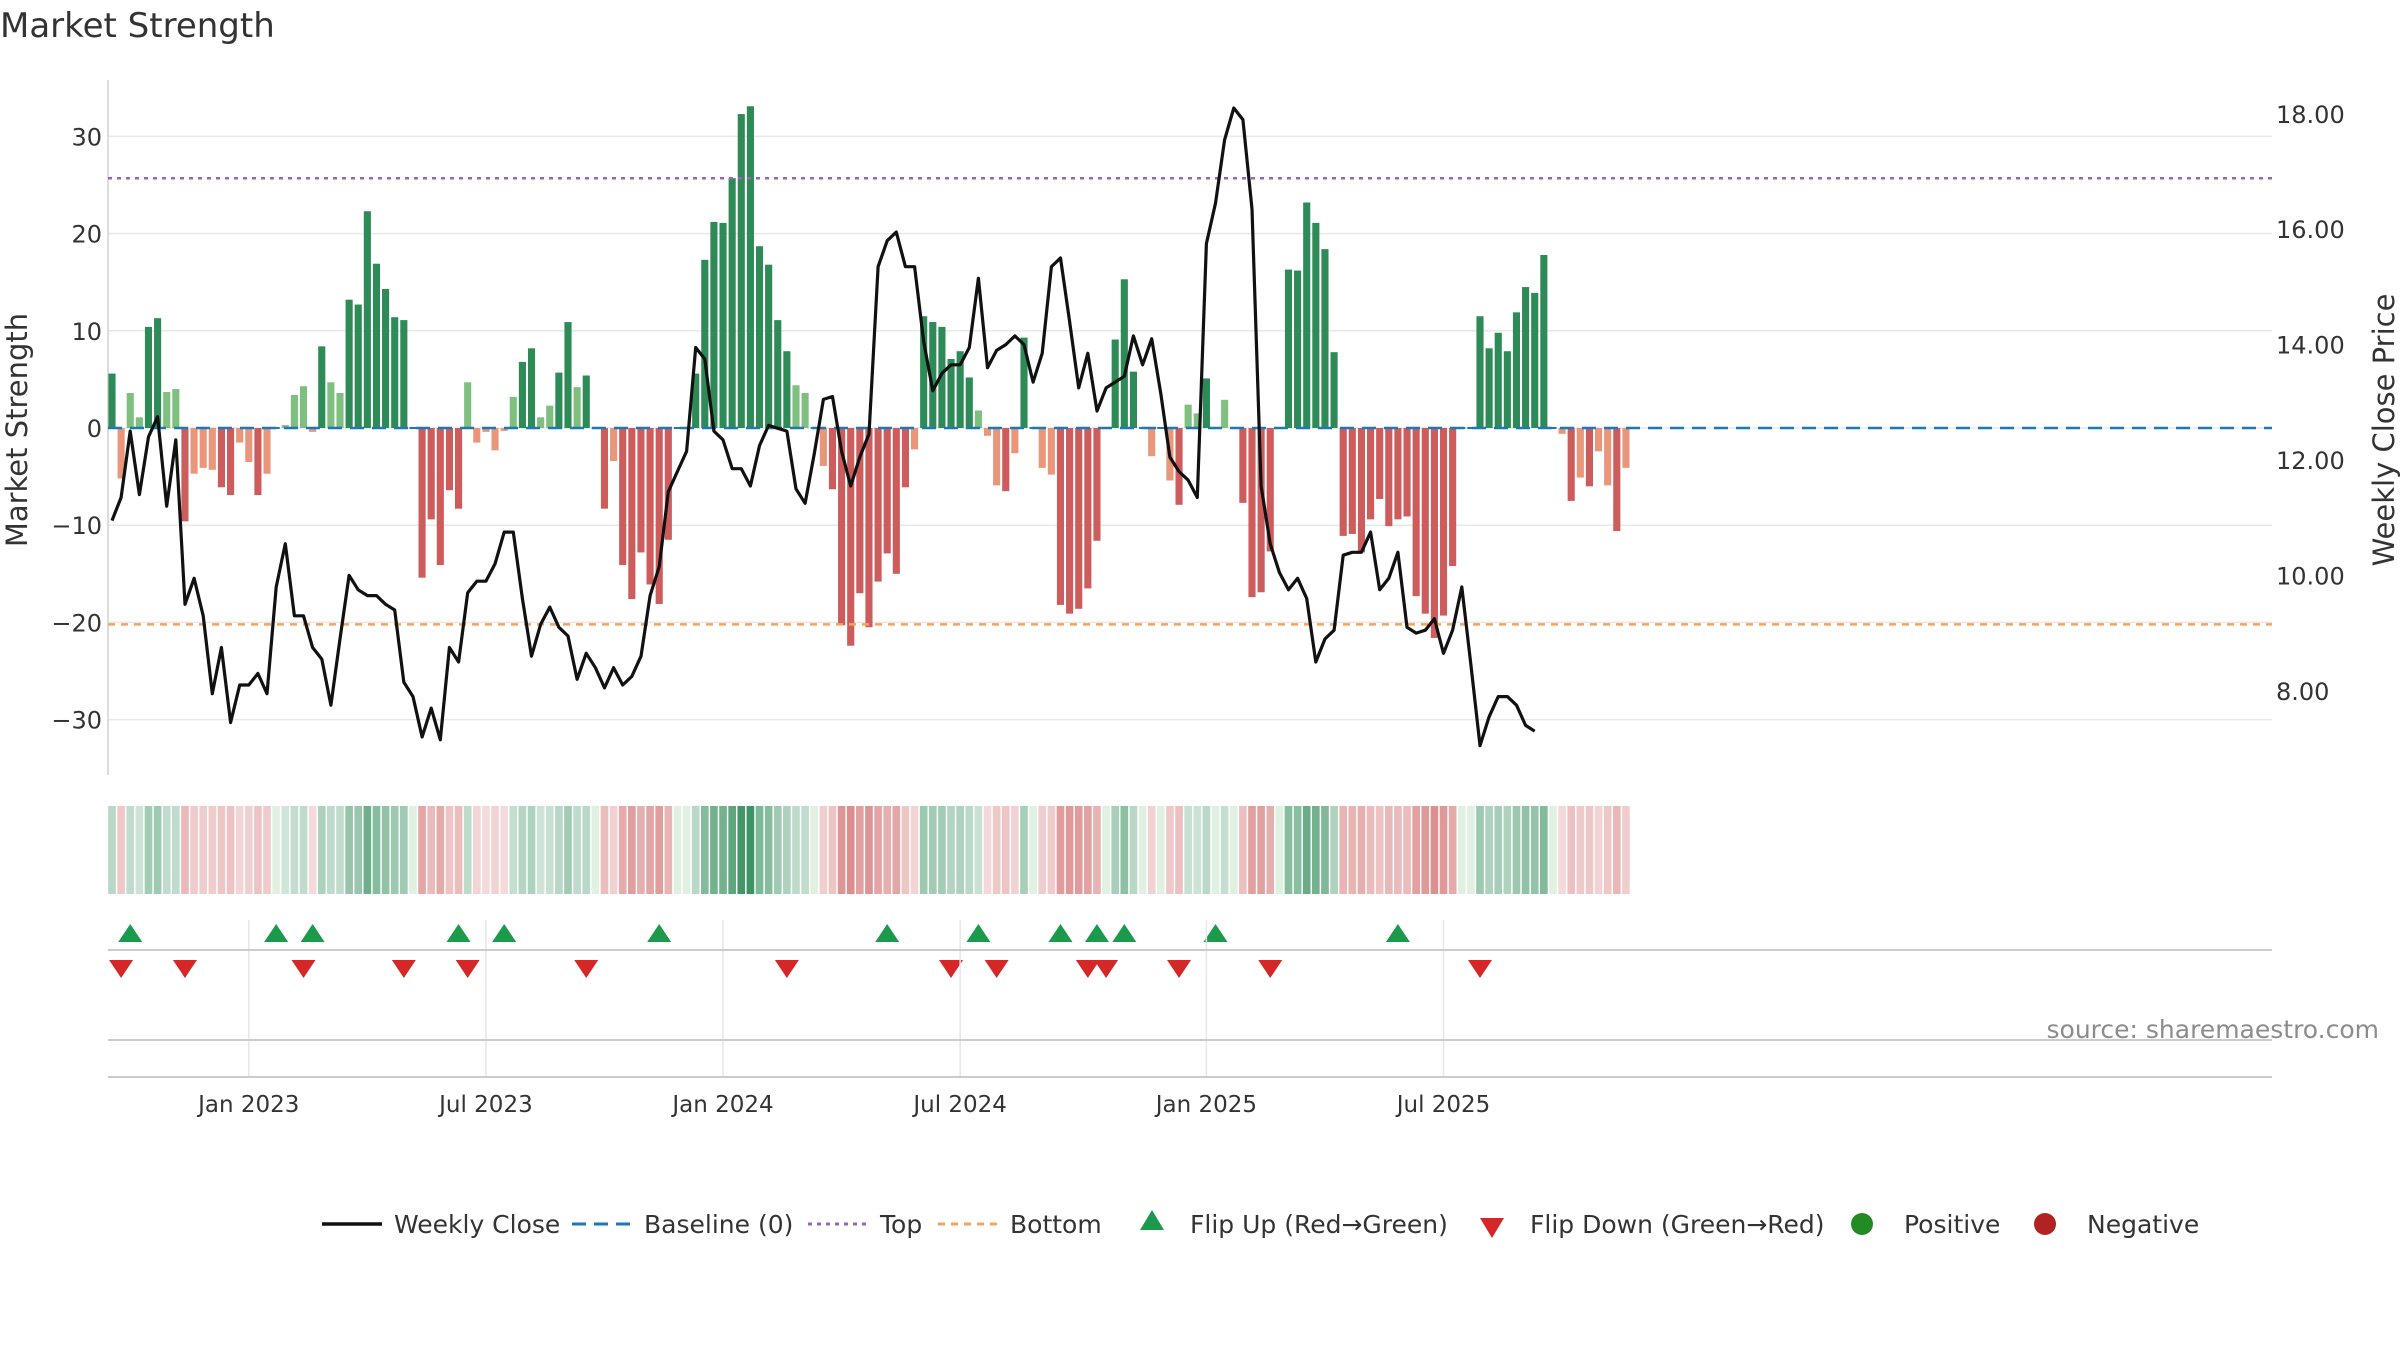 This screenshot has width=2400, height=1350. What do you see at coordinates (1492, 1228) in the screenshot?
I see `legend-swatch-flip-down` at bounding box center [1492, 1228].